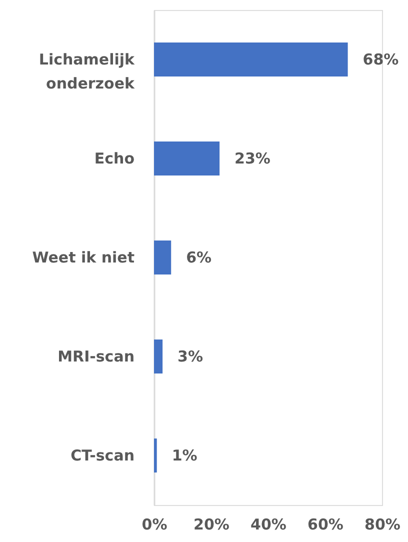 This screenshot has width=408, height=542. What do you see at coordinates (114, 159) in the screenshot?
I see `y-tick-label: Echo` at bounding box center [114, 159].